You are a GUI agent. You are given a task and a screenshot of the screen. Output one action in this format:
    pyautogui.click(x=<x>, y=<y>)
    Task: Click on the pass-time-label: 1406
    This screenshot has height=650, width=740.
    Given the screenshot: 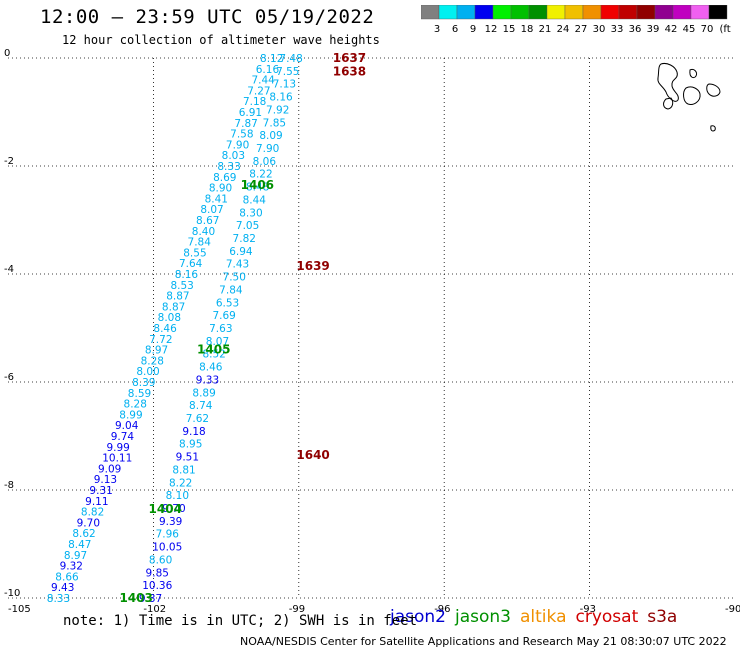 What is the action you would take?
    pyautogui.click(x=257, y=185)
    